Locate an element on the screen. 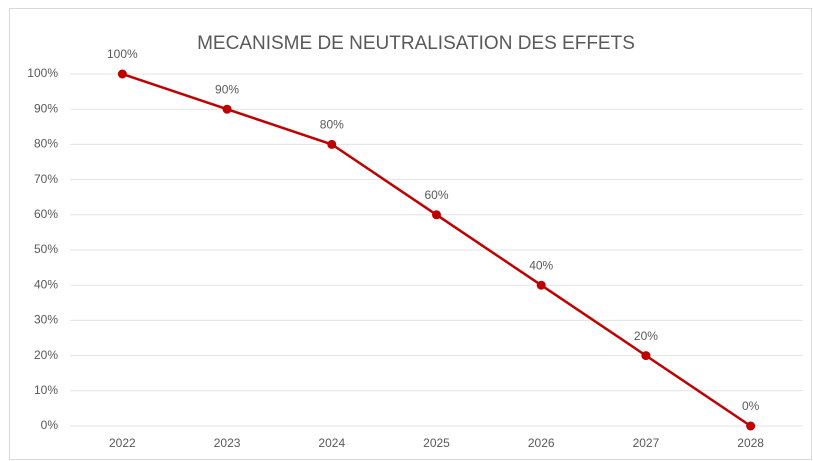 The width and height of the screenshot is (813, 461). data-label: 20% is located at coordinates (646, 336).